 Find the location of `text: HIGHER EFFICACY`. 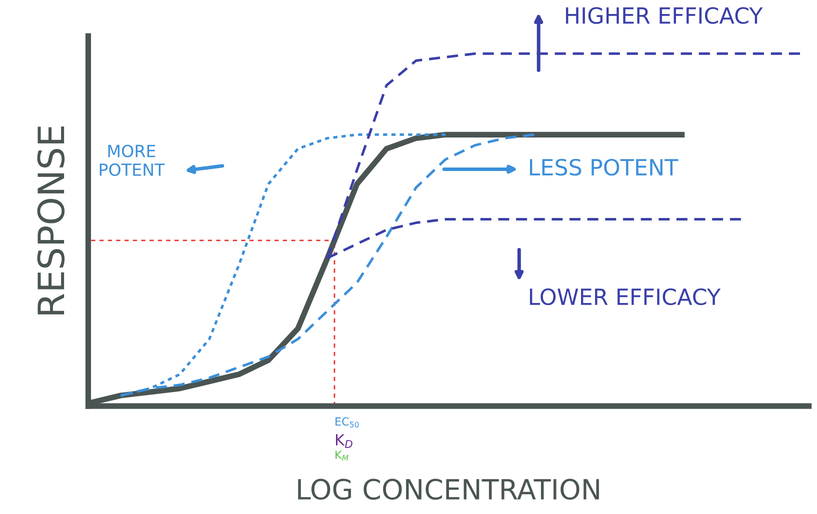

text: HIGHER EFFICACY is located at coordinates (664, 15).